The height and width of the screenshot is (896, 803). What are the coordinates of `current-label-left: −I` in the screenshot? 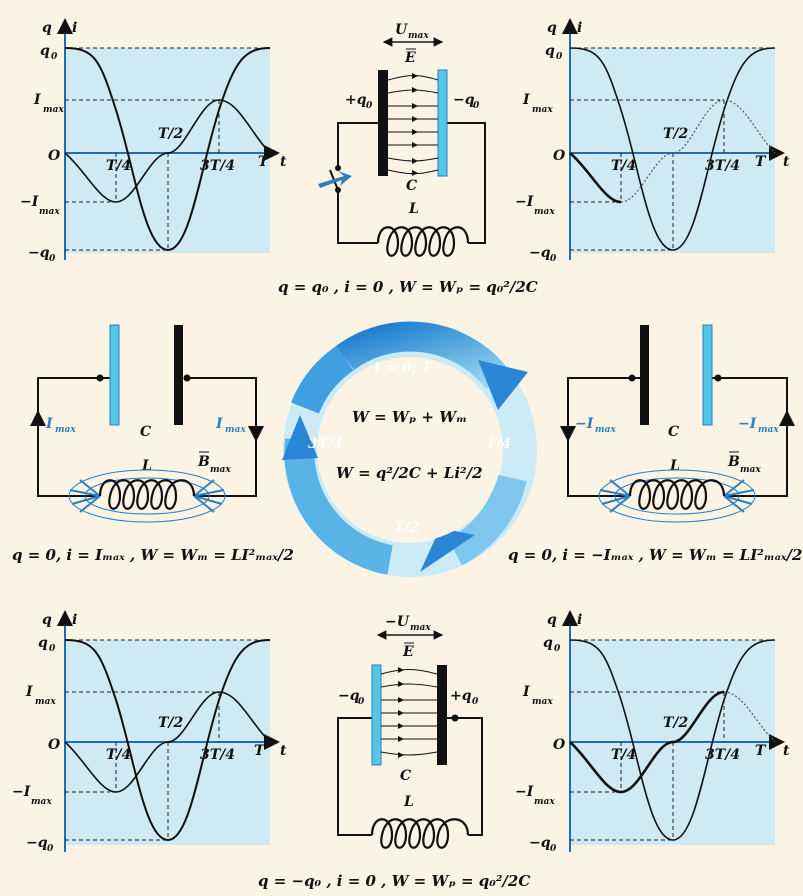 It's located at (584, 424).